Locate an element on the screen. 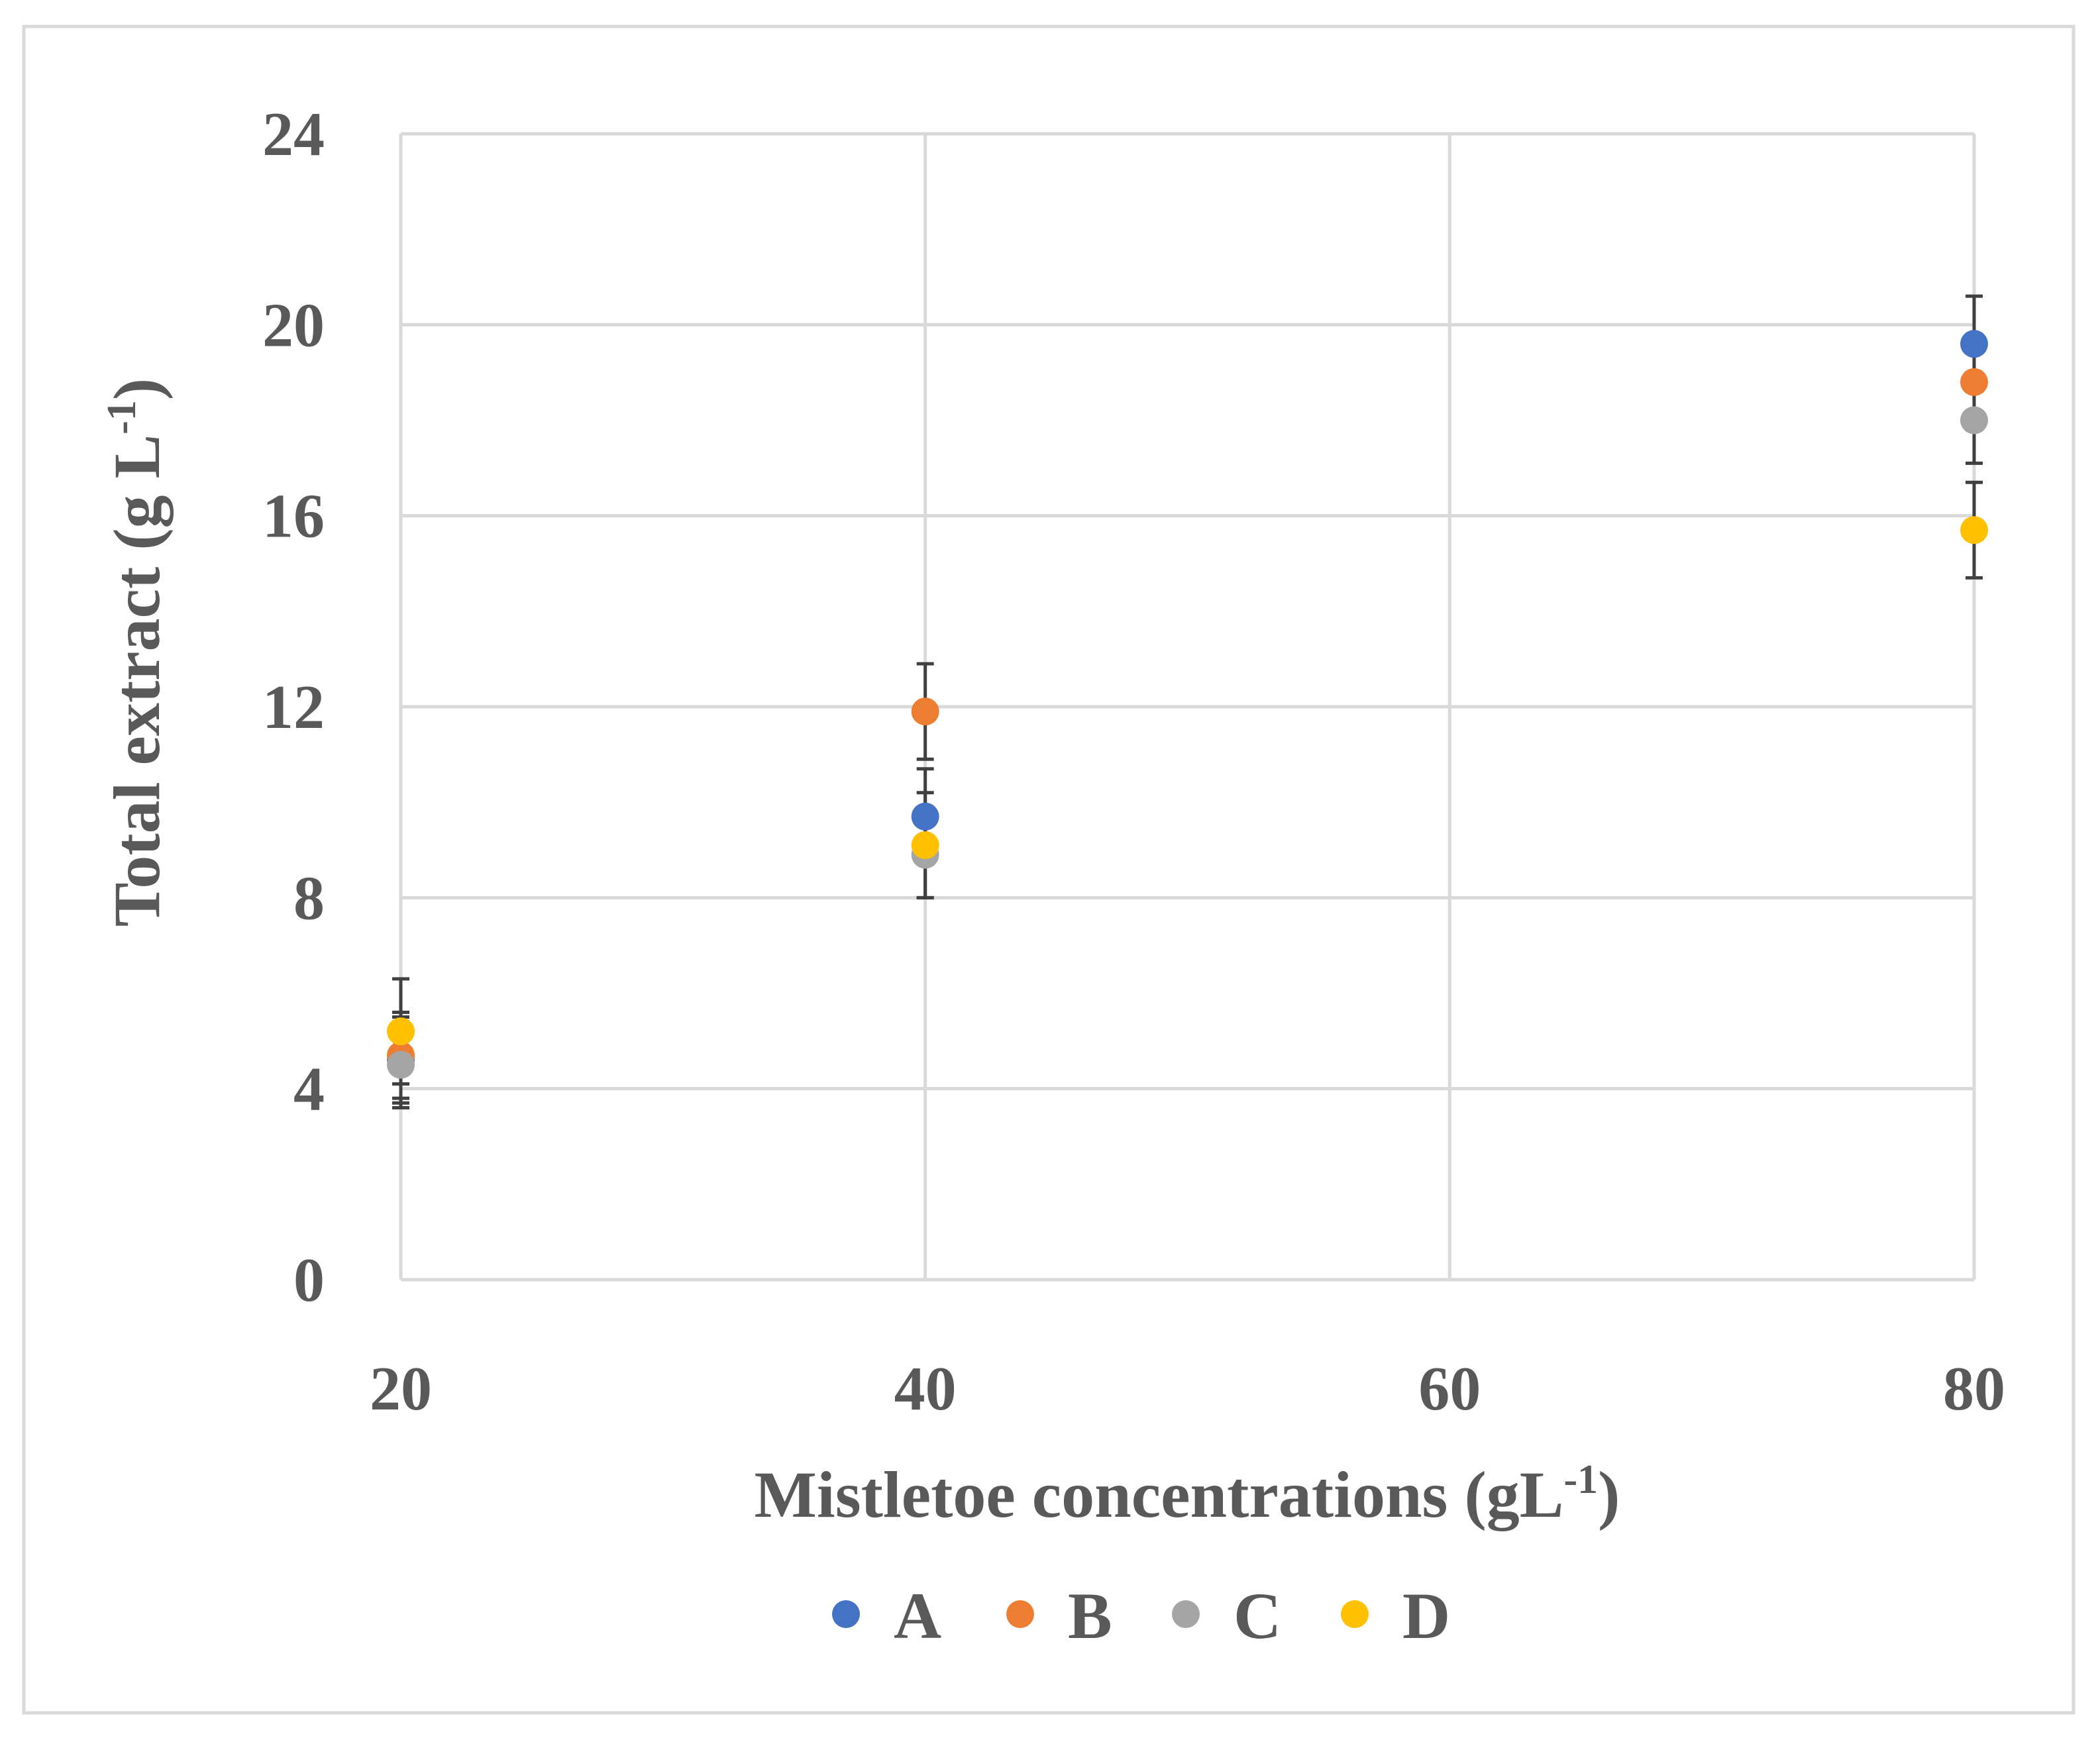 This screenshot has height=1738, width=2100. legend-item-a: A is located at coordinates (886, 1616).